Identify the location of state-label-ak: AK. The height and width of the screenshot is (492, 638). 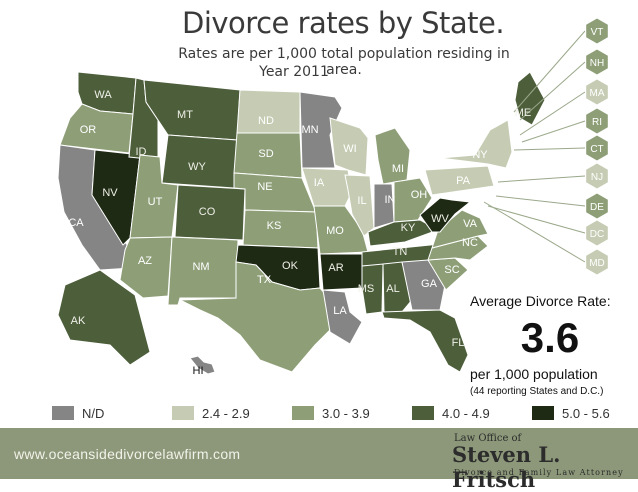
(78, 321).